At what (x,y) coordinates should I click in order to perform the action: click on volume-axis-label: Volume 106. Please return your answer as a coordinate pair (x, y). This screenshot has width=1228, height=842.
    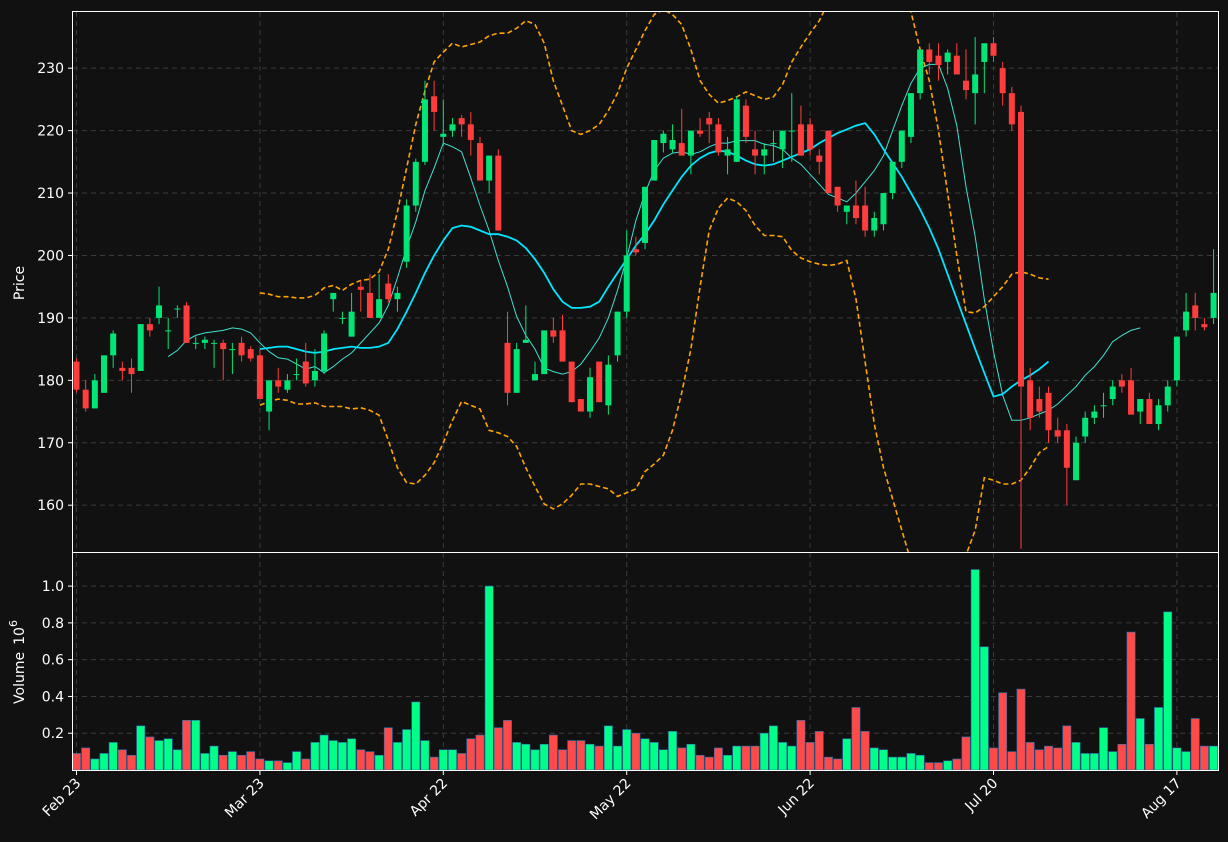
    Looking at the image, I should click on (17, 662).